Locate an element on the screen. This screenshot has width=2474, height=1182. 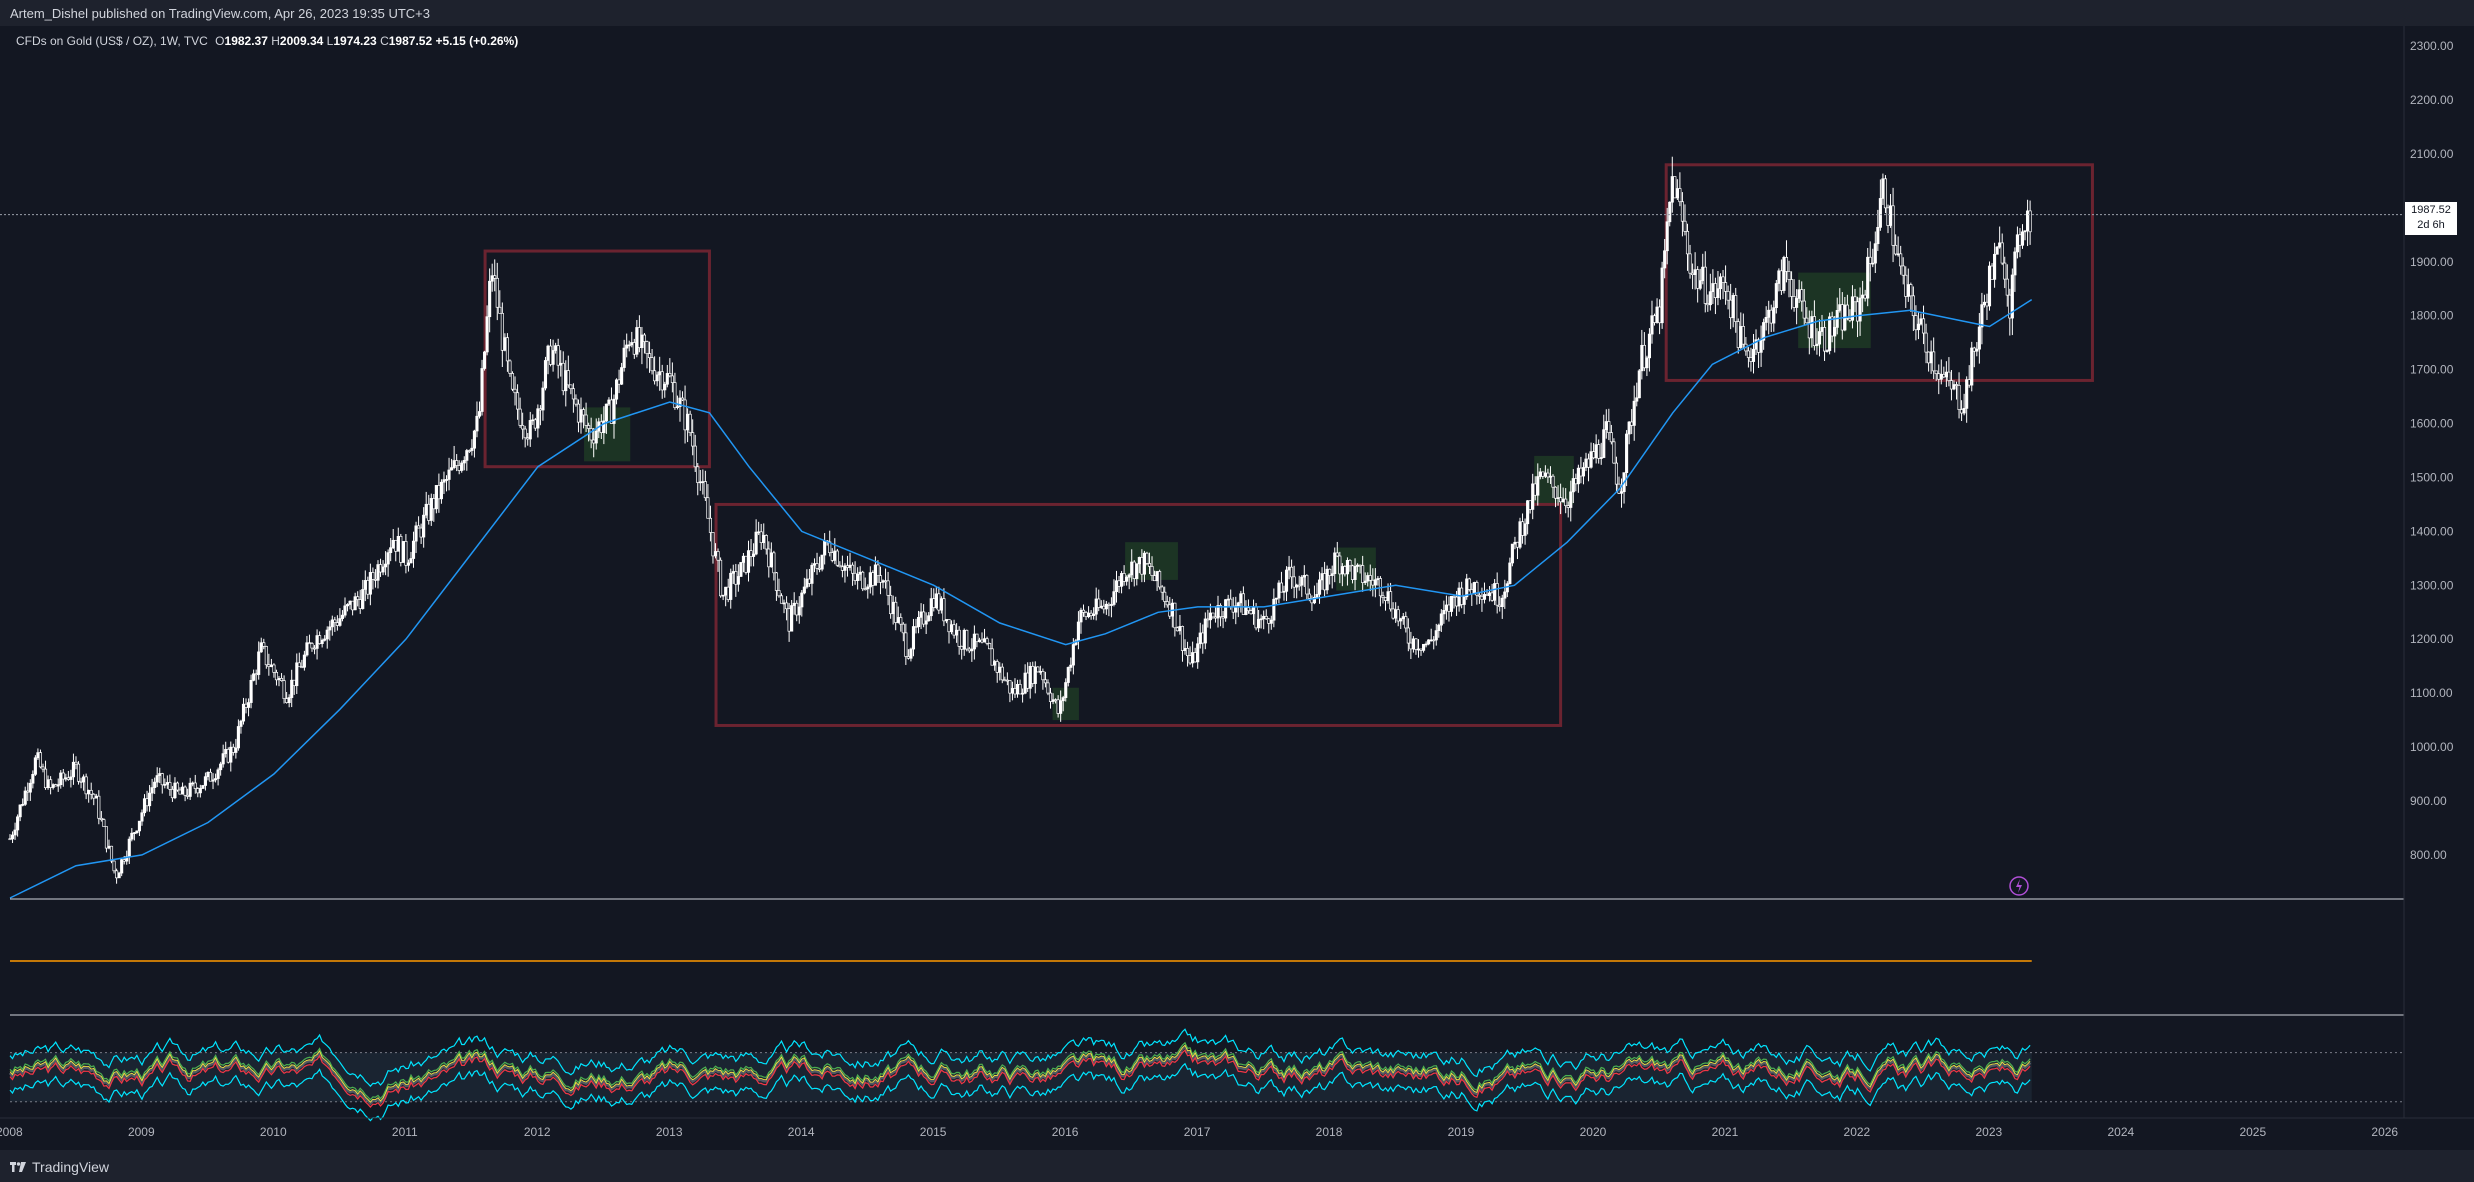
time-tick-label: 2019 is located at coordinates (1461, 1132).